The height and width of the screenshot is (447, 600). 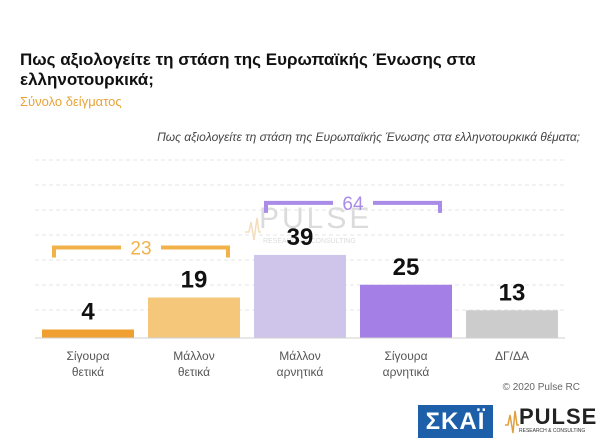 I want to click on bracket-total-label: 64, so click(x=353, y=204).